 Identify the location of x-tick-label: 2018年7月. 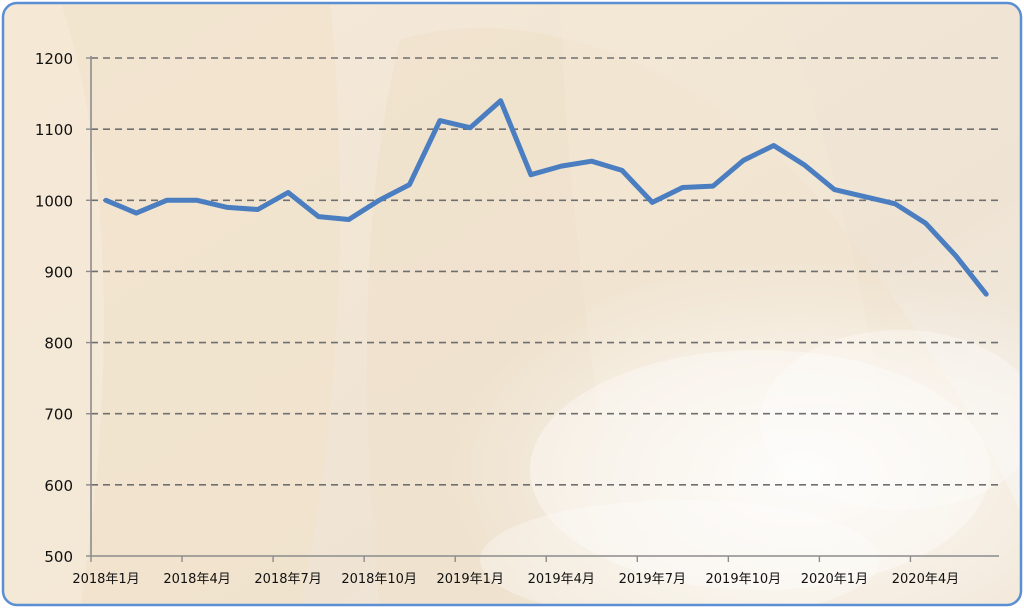
(287, 579).